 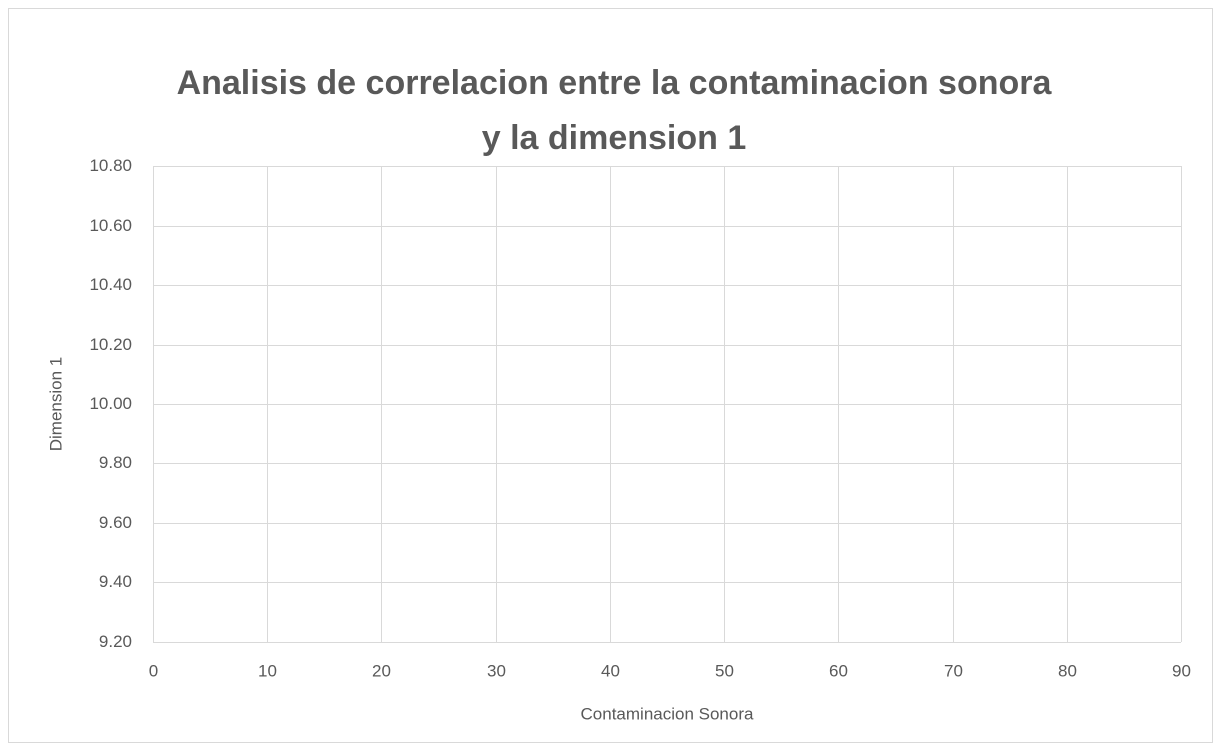 What do you see at coordinates (667, 713) in the screenshot?
I see `x-axis-label: Contaminacion Sonora` at bounding box center [667, 713].